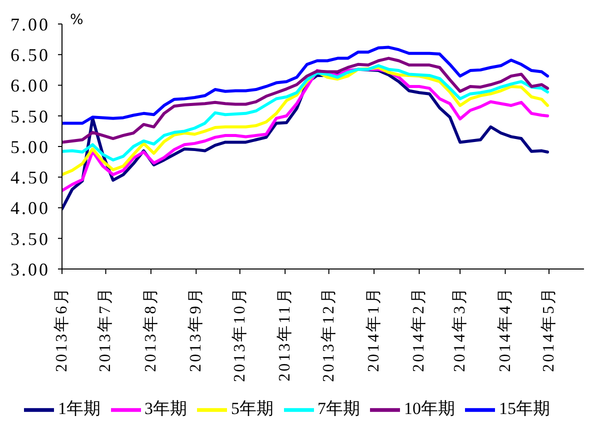  I want to click on y-tick-label: 6.50, so click(30, 55).